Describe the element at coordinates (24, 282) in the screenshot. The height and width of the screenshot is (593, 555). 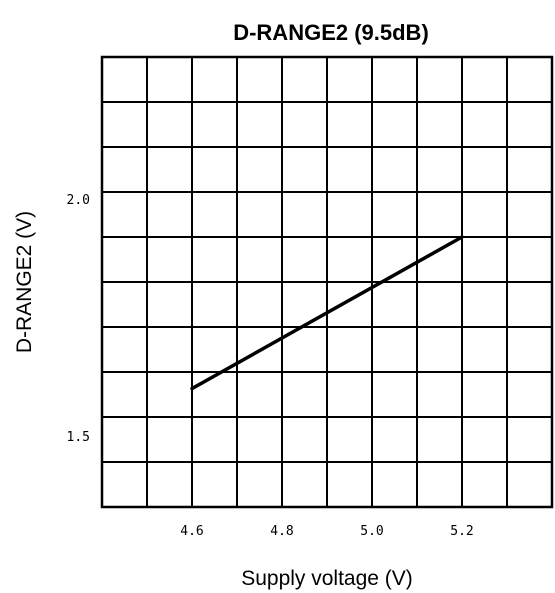
I see `y-axis-label: D-RANGE2 (V)` at that location.